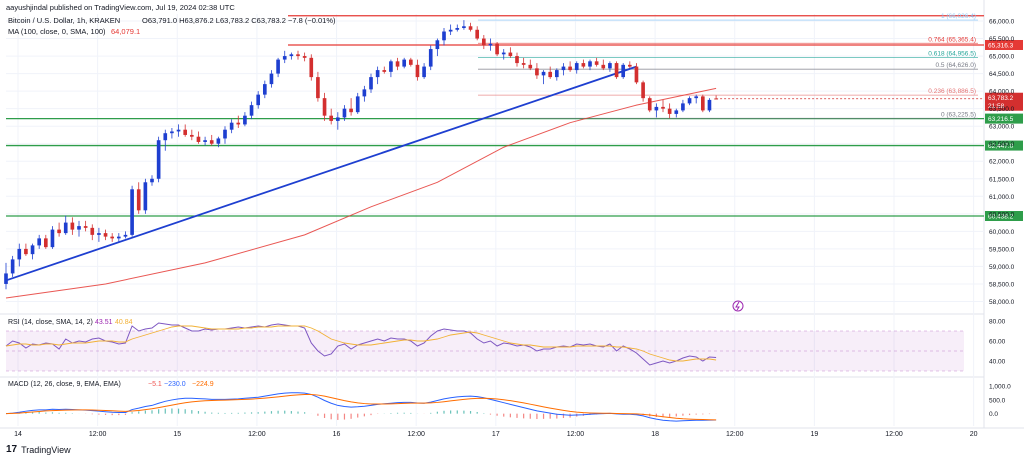 This screenshot has width=1024, height=461. What do you see at coordinates (997, 400) in the screenshot?
I see `macd-tick-label: 500.0` at bounding box center [997, 400].